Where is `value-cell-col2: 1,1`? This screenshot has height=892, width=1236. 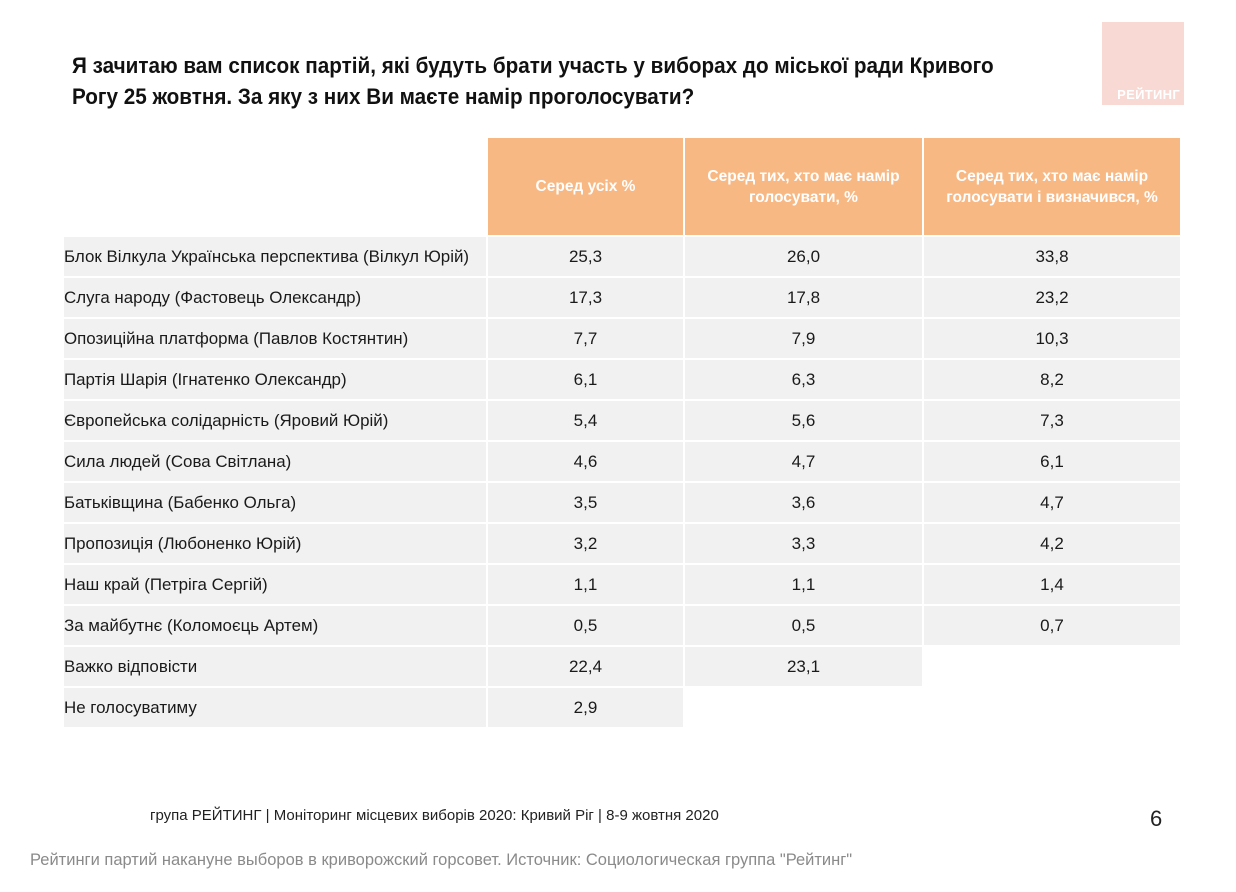 value-cell-col2: 1,1 is located at coordinates (803, 584).